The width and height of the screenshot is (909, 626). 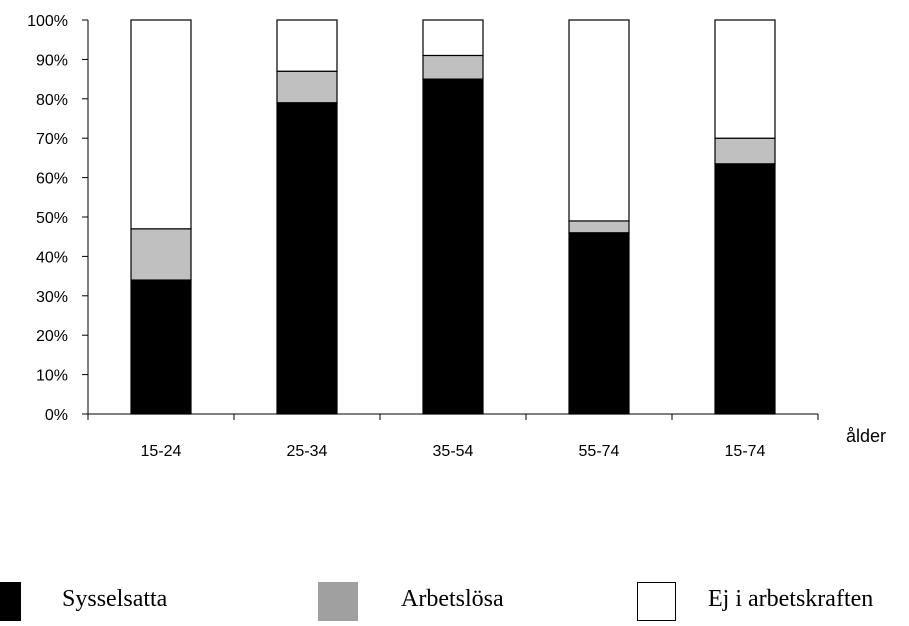 I want to click on x-tick-label: 15-24, so click(x=161, y=451).